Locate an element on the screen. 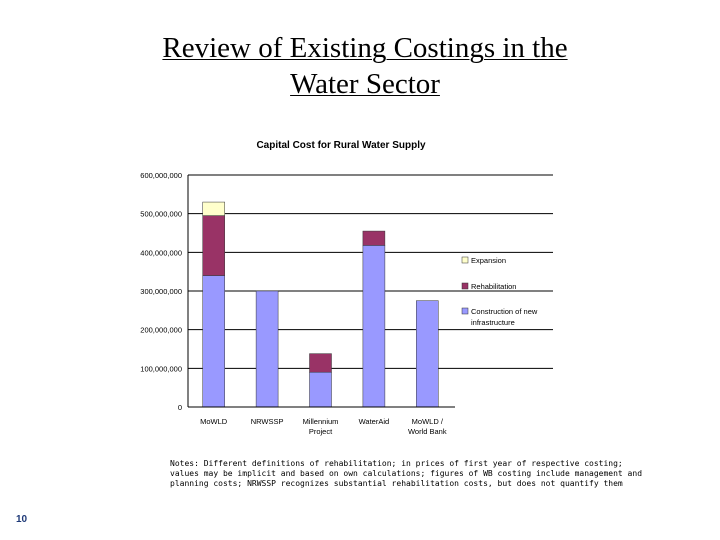  x-tick-label: WaterAid is located at coordinates (374, 421).